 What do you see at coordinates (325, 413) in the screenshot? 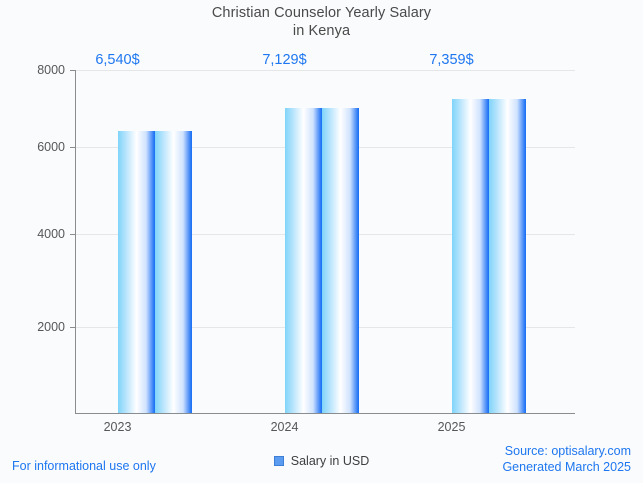
I see `x-axis-line` at bounding box center [325, 413].